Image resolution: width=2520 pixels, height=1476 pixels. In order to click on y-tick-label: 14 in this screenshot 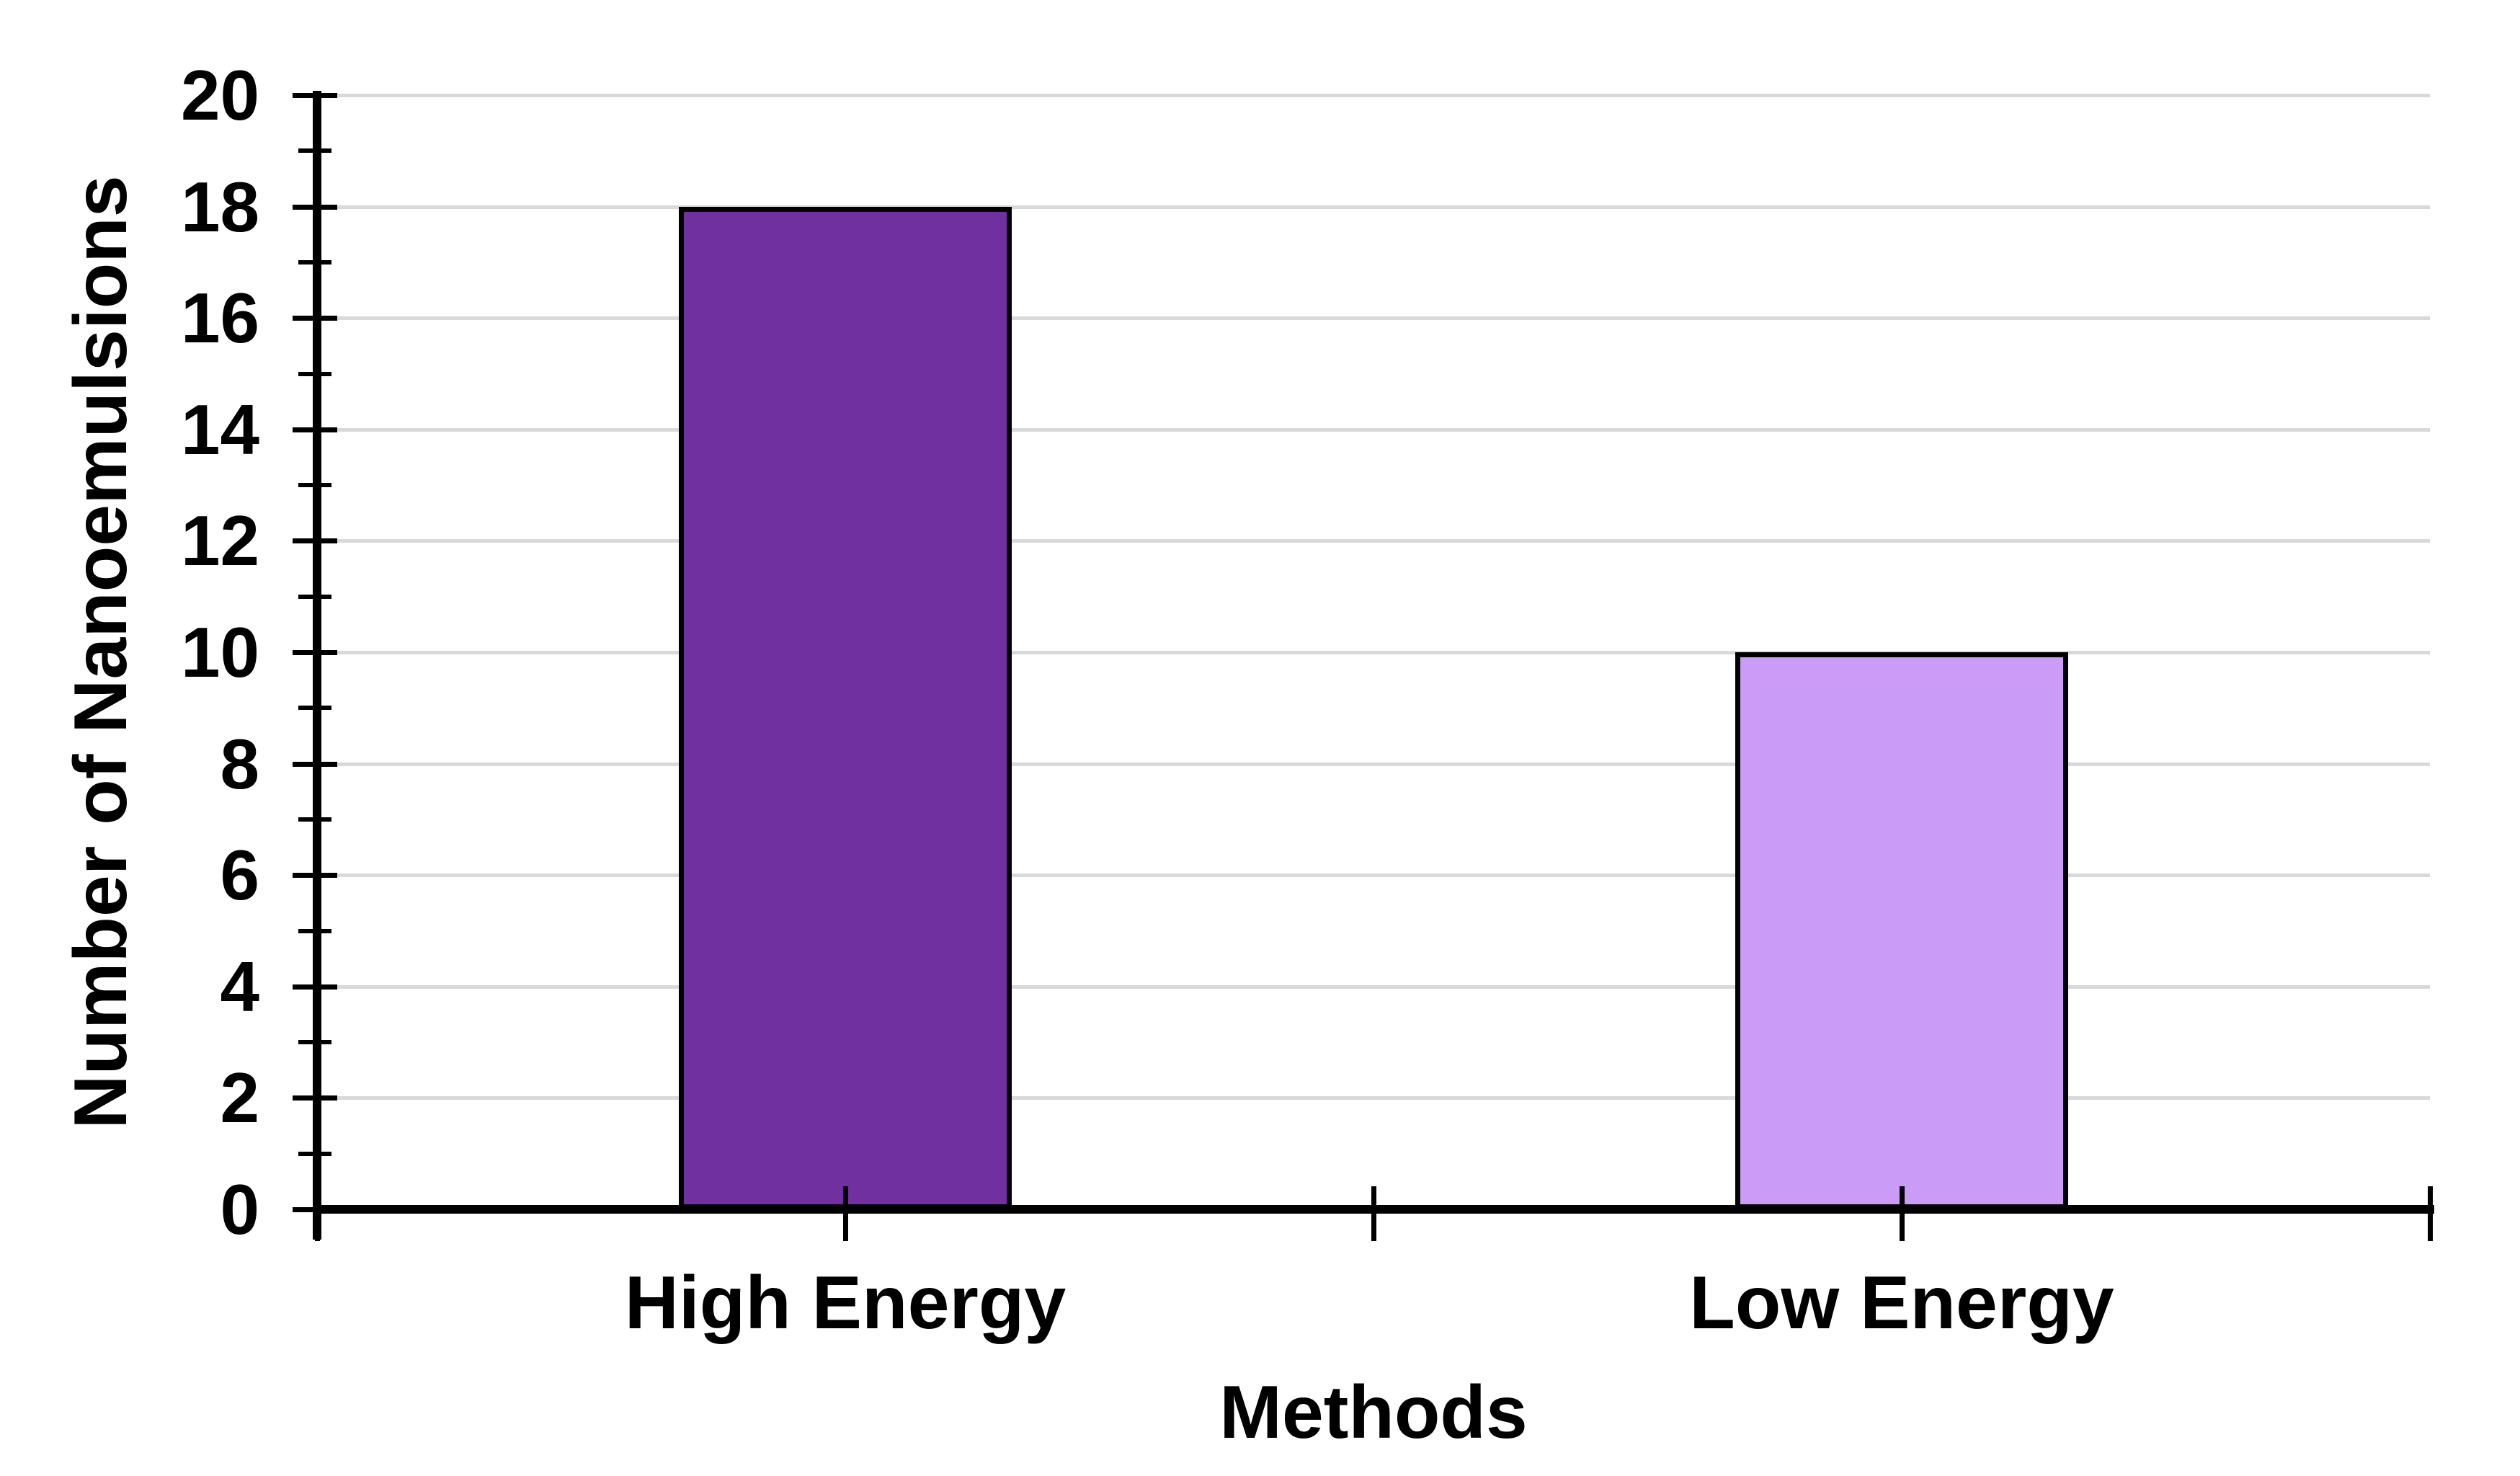, I will do `click(219, 429)`.